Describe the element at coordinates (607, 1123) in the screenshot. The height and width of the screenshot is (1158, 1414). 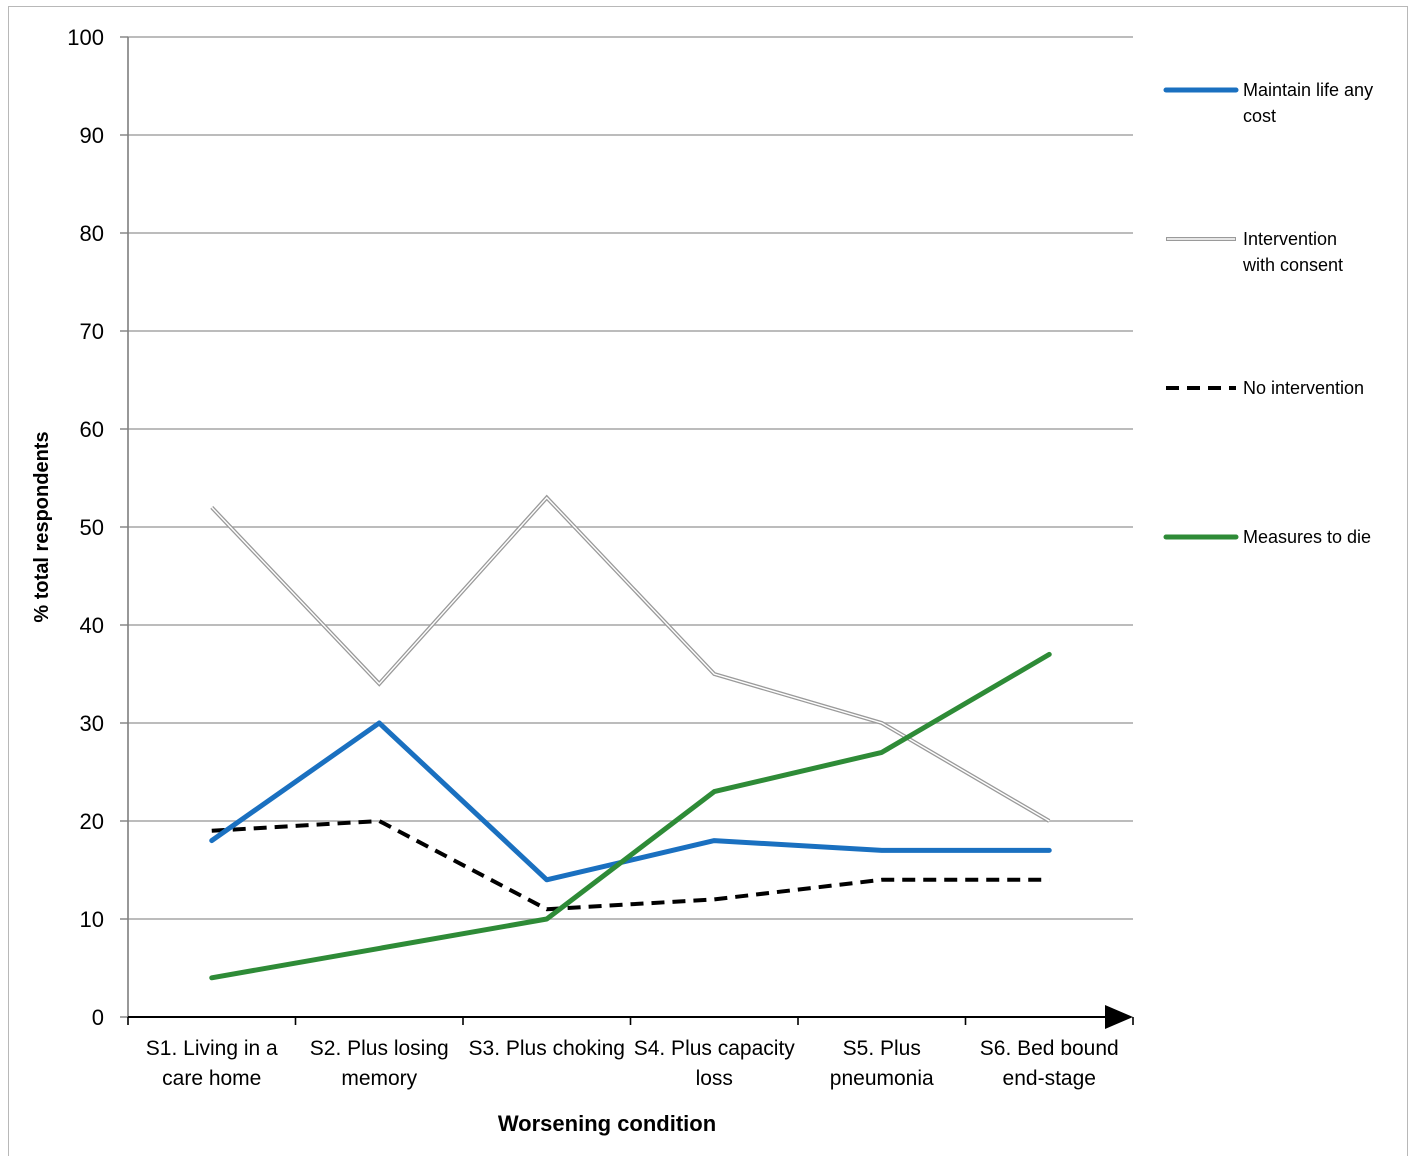
I see `x-axis-title: Worsening condition` at that location.